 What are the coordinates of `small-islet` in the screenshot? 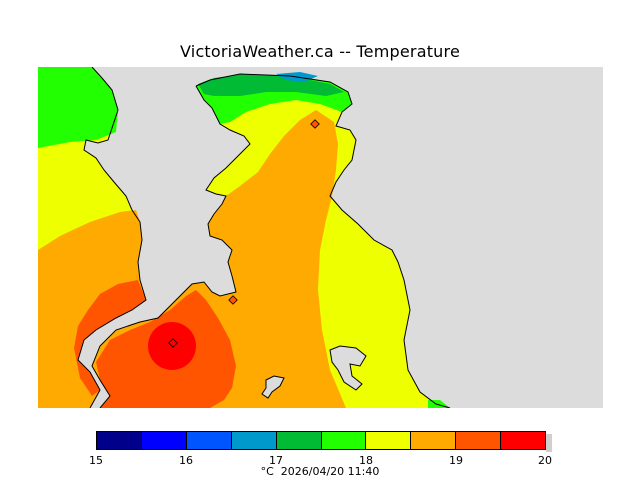 It's located at (273, 387).